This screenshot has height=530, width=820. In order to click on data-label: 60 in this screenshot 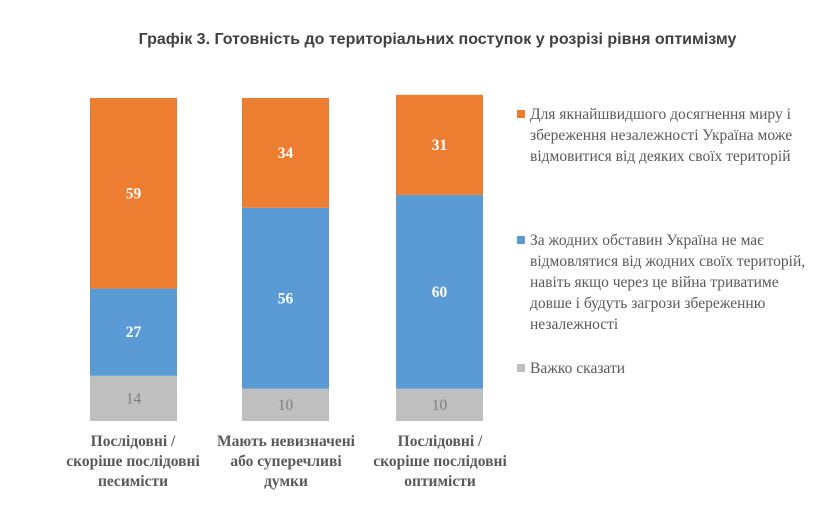, I will do `click(440, 292)`.